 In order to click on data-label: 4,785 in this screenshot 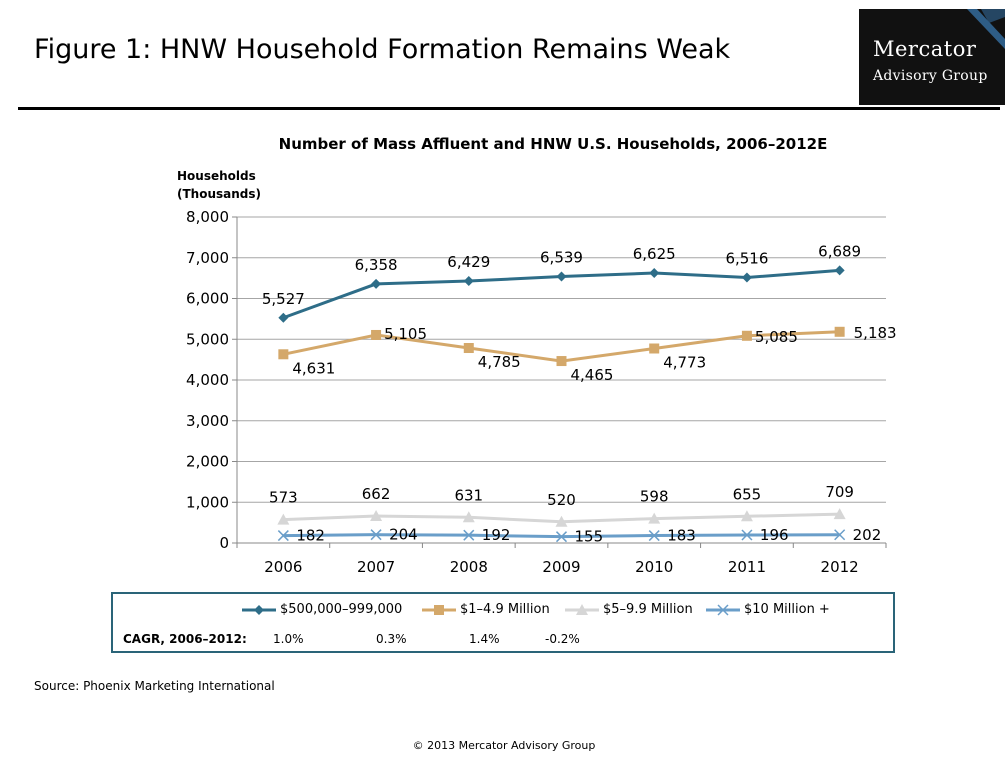, I will do `click(499, 362)`.